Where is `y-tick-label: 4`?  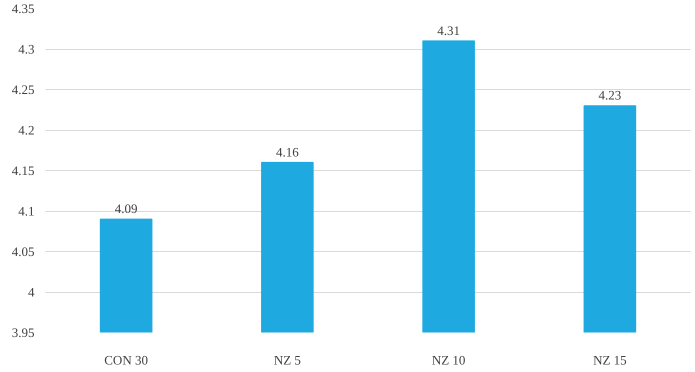
y-tick-label: 4 is located at coordinates (31, 292).